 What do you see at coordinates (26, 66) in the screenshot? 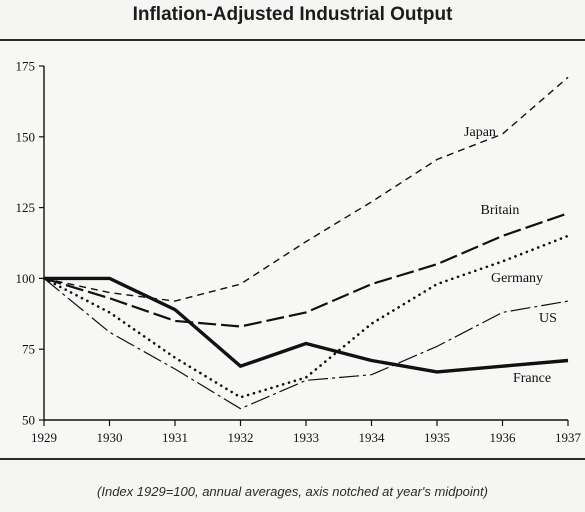
I see `y-tick-label: 175` at bounding box center [26, 66].